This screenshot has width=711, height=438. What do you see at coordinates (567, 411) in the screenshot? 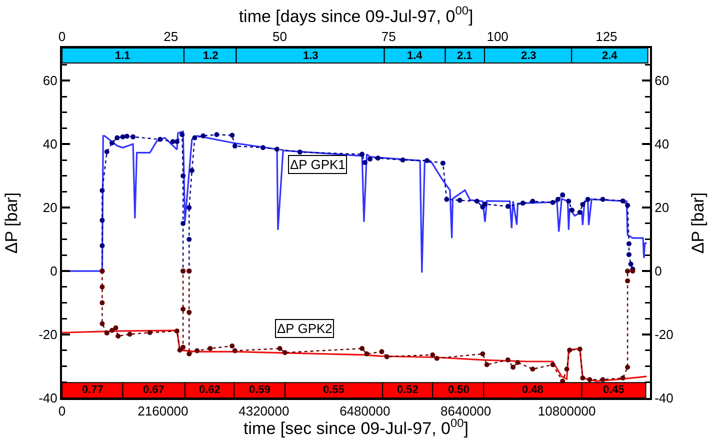
I see `x-tick-label: 10800000` at bounding box center [567, 411].